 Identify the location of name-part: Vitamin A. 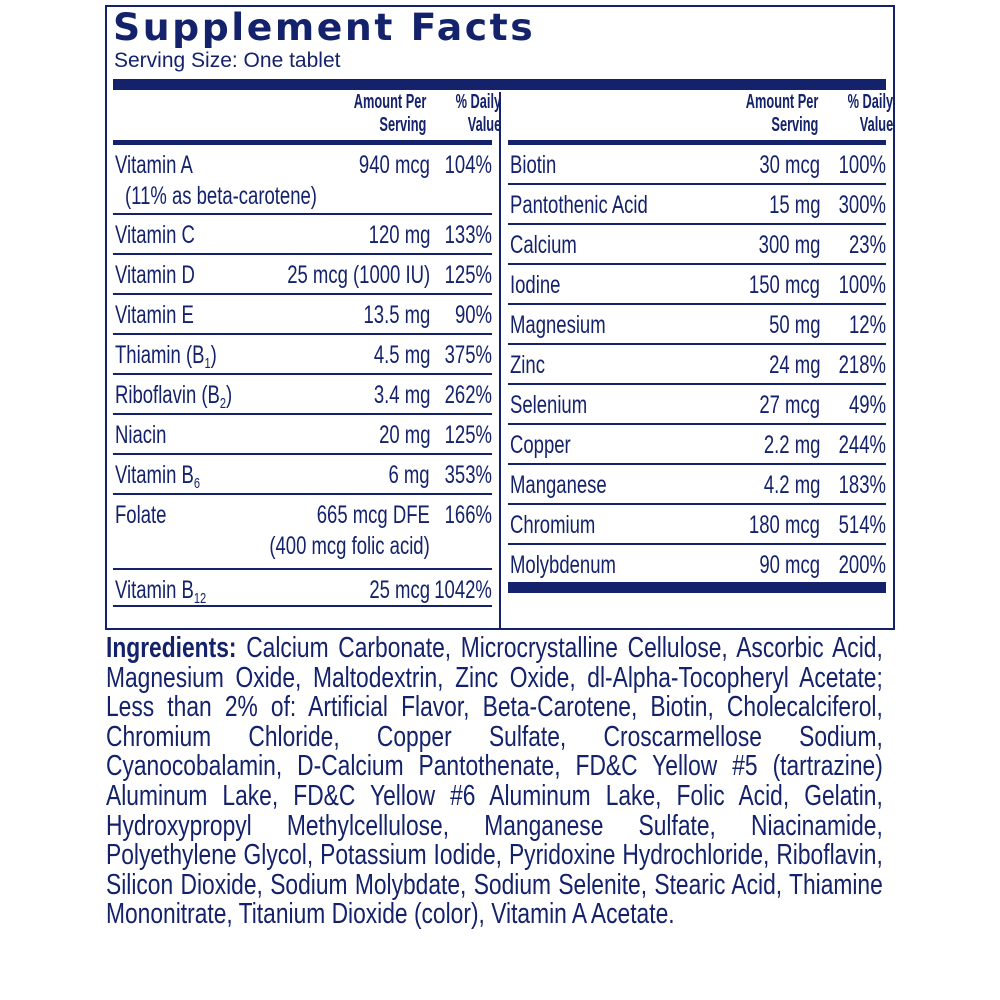
(154, 165).